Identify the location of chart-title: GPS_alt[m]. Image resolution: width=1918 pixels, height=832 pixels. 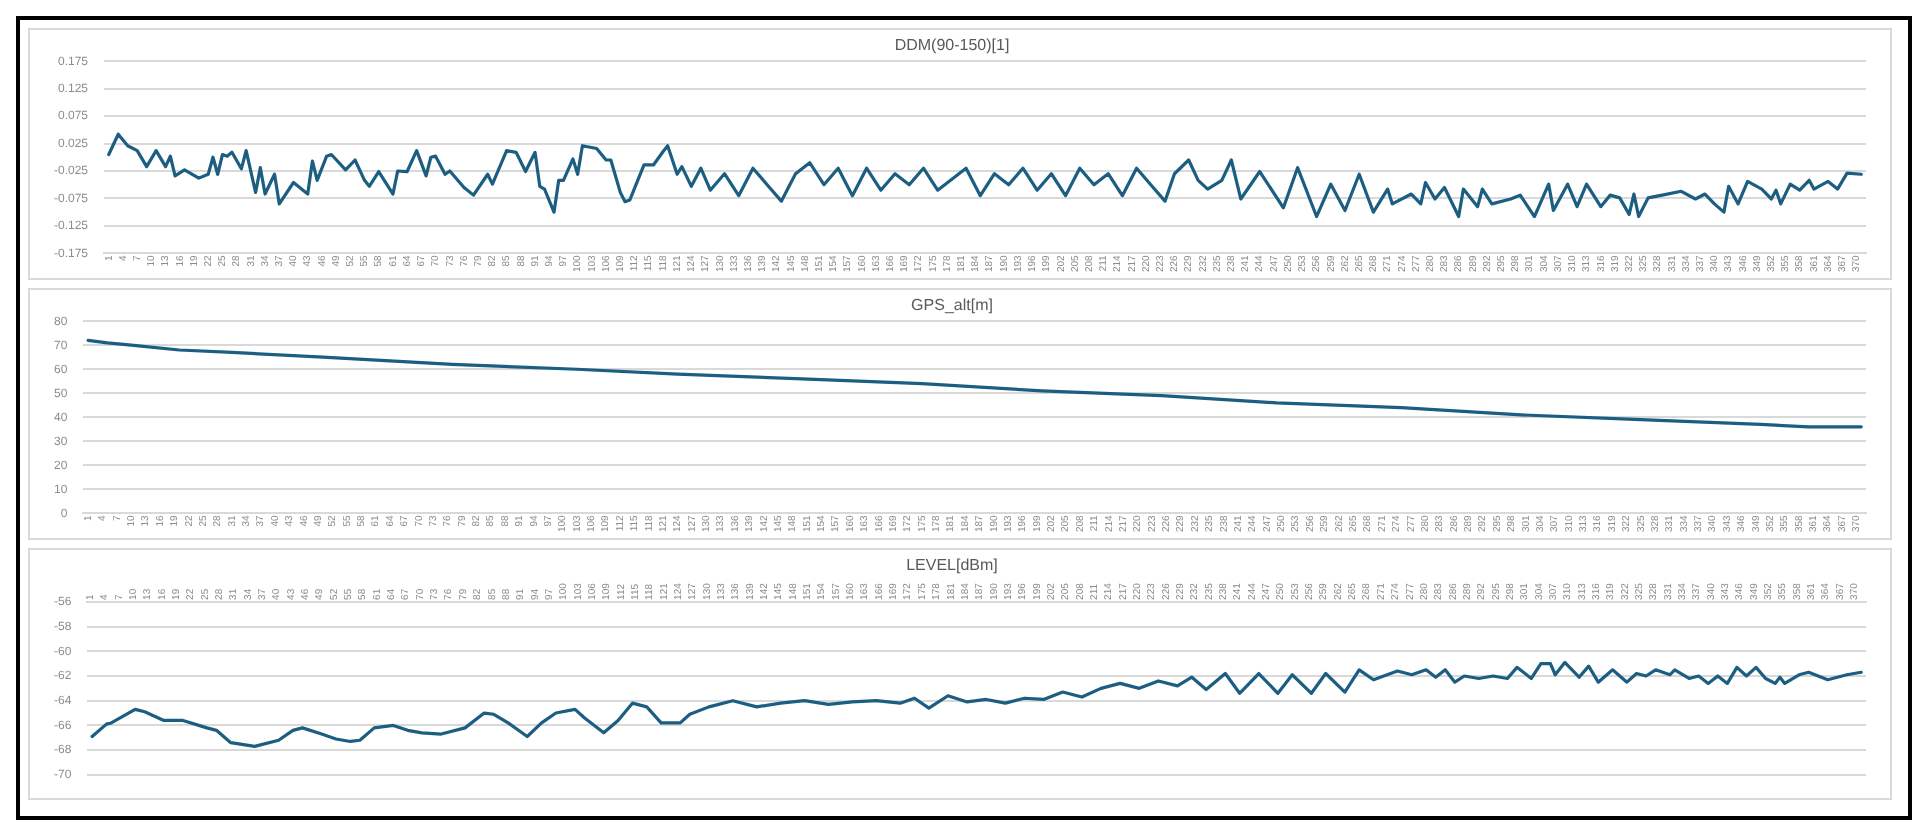
(952, 305).